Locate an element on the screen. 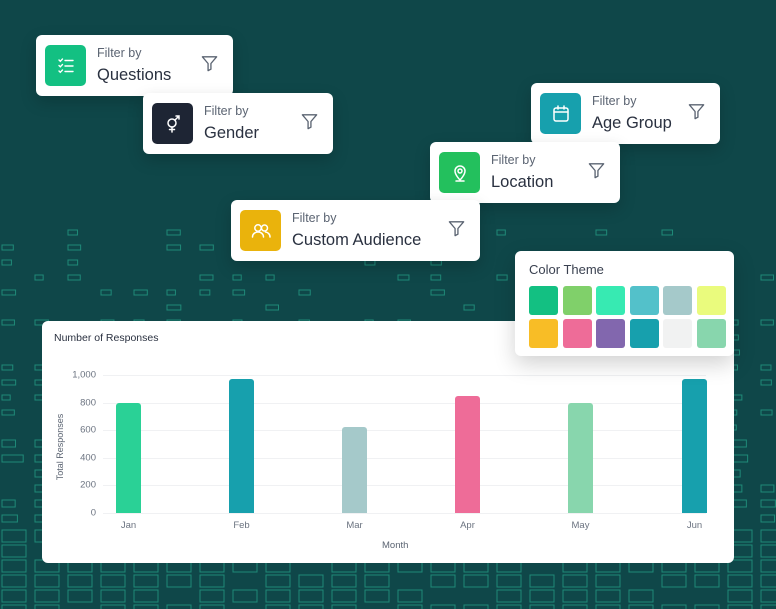 The image size is (776, 609). filter-name: Custom Audience is located at coordinates (357, 239).